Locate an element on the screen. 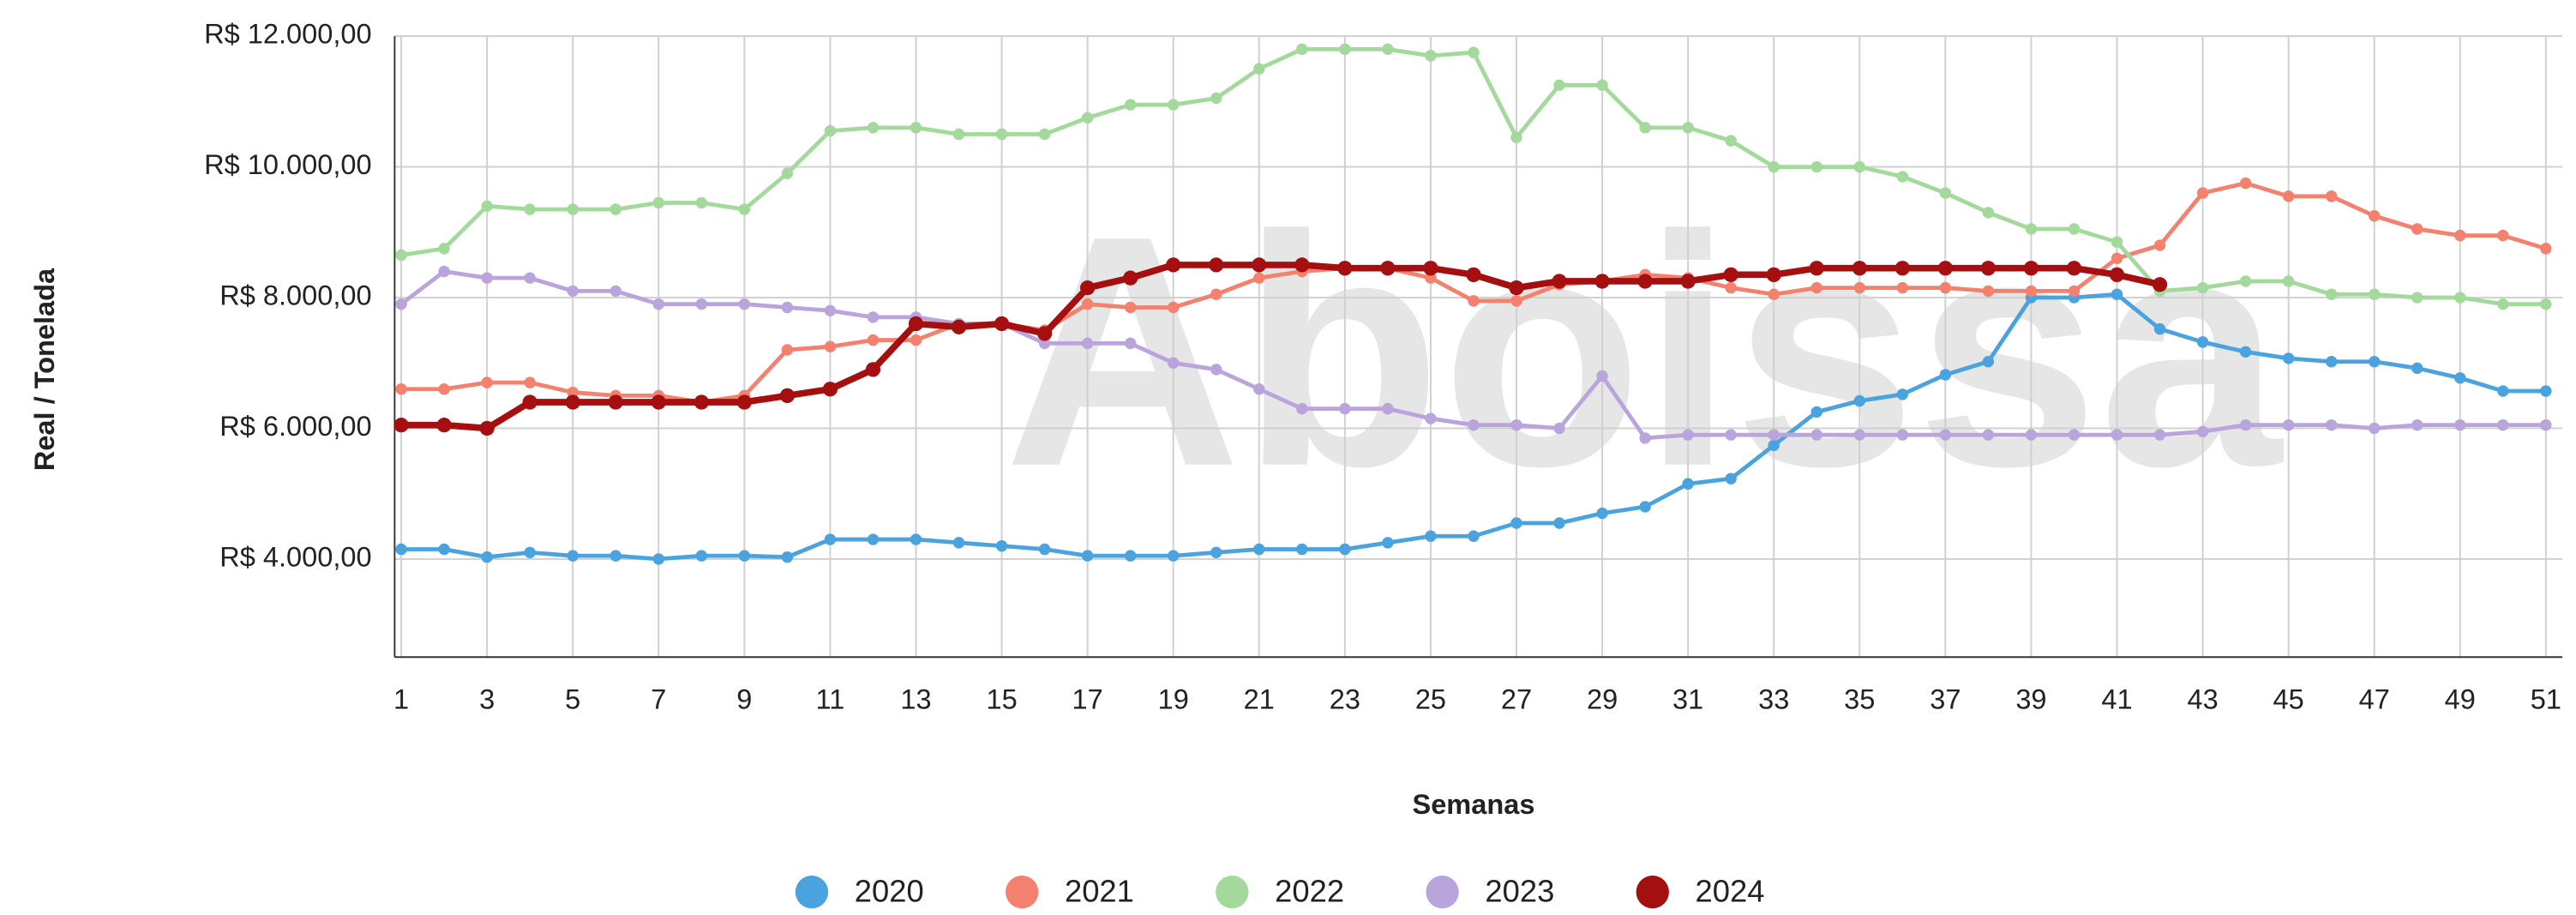  x-tick-label: 11 is located at coordinates (830, 699).